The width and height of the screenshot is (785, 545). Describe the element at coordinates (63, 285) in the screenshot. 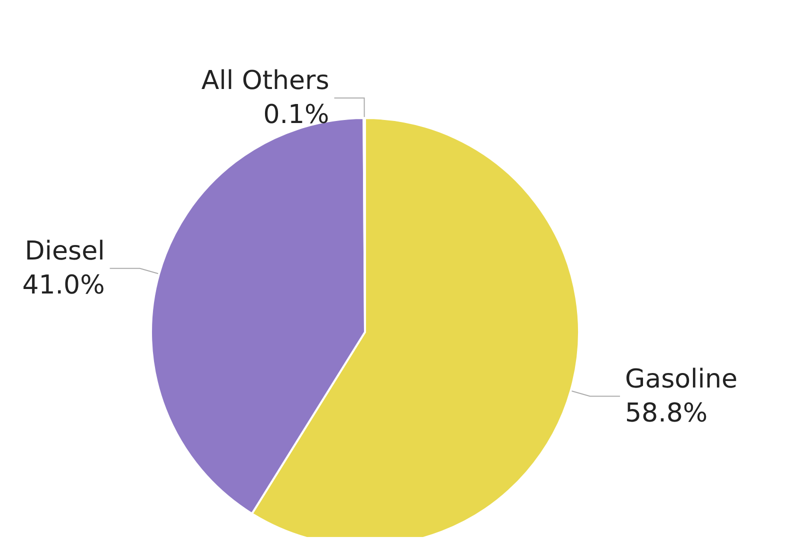

I see `data-label: 41.0%` at that location.